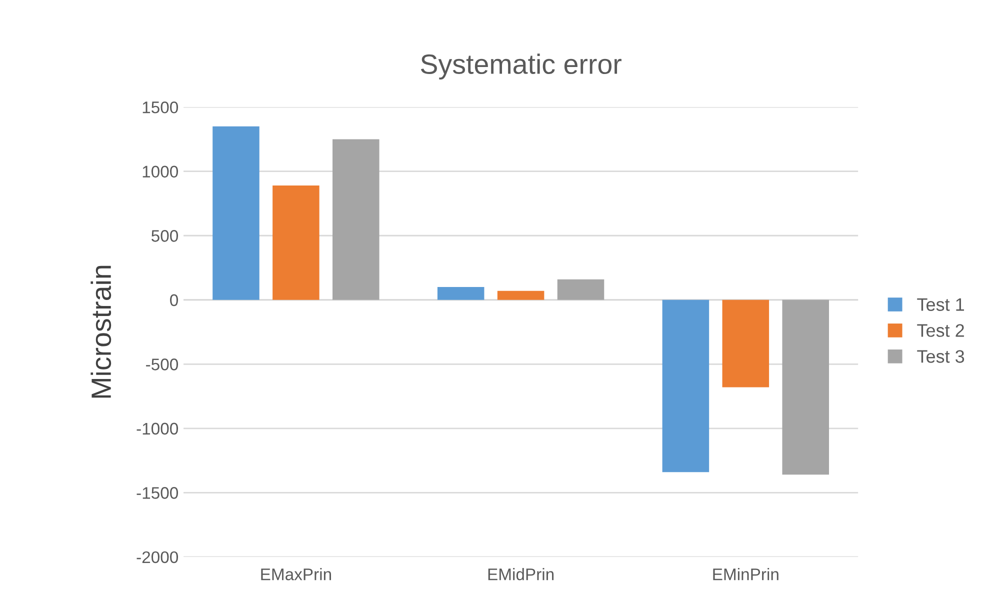 This screenshot has width=992, height=612. What do you see at coordinates (174, 300) in the screenshot?
I see `y-tick-label: 0` at bounding box center [174, 300].